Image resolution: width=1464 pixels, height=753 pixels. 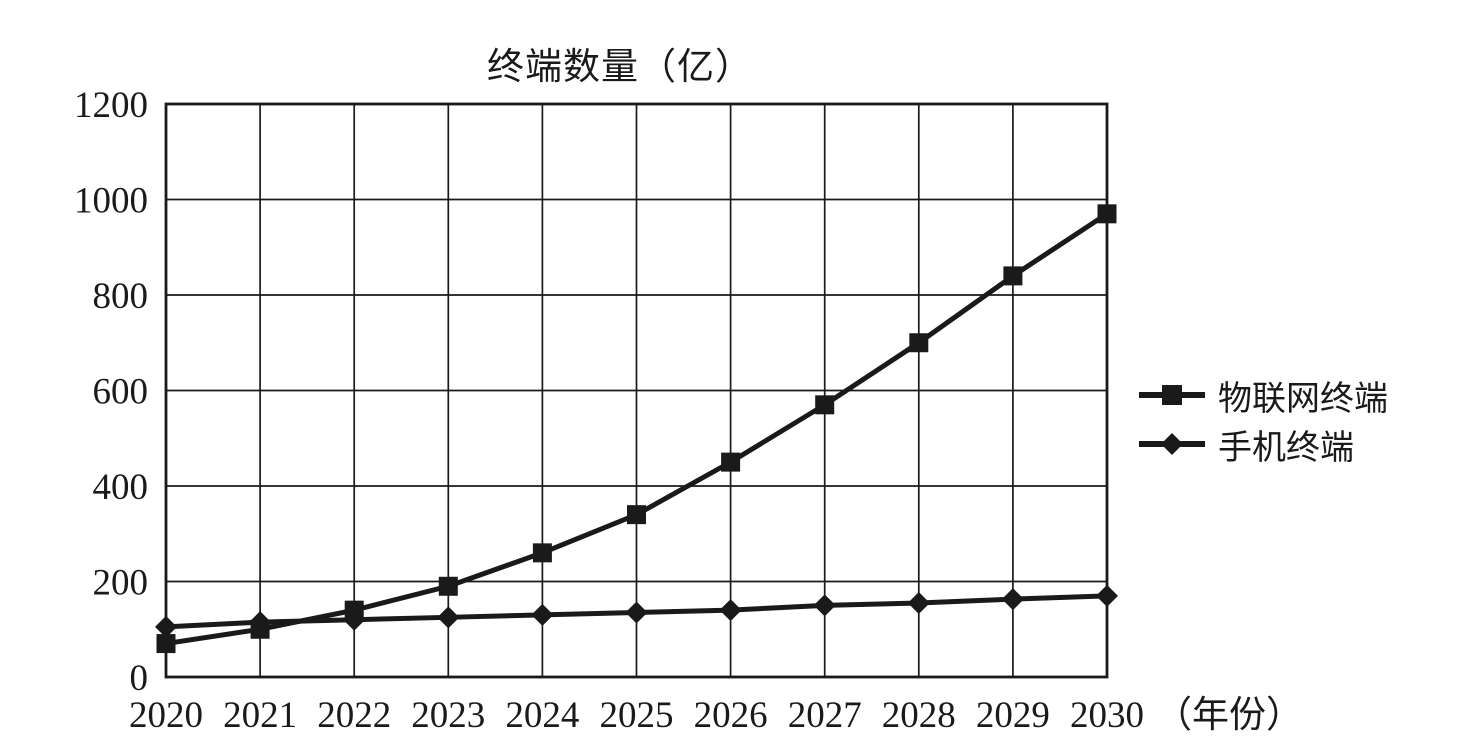 What do you see at coordinates (620, 67) in the screenshot?
I see `chart-title: 终端数量（亿）` at bounding box center [620, 67].